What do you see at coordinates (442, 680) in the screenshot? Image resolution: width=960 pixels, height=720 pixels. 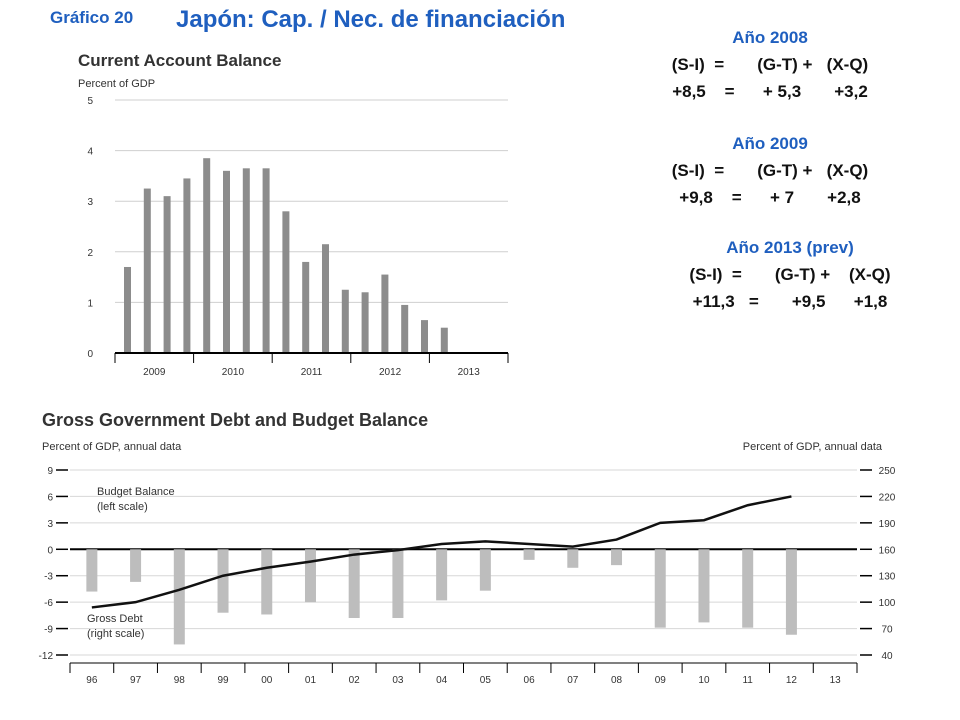 I see `x-tick-label: 04` at bounding box center [442, 680].